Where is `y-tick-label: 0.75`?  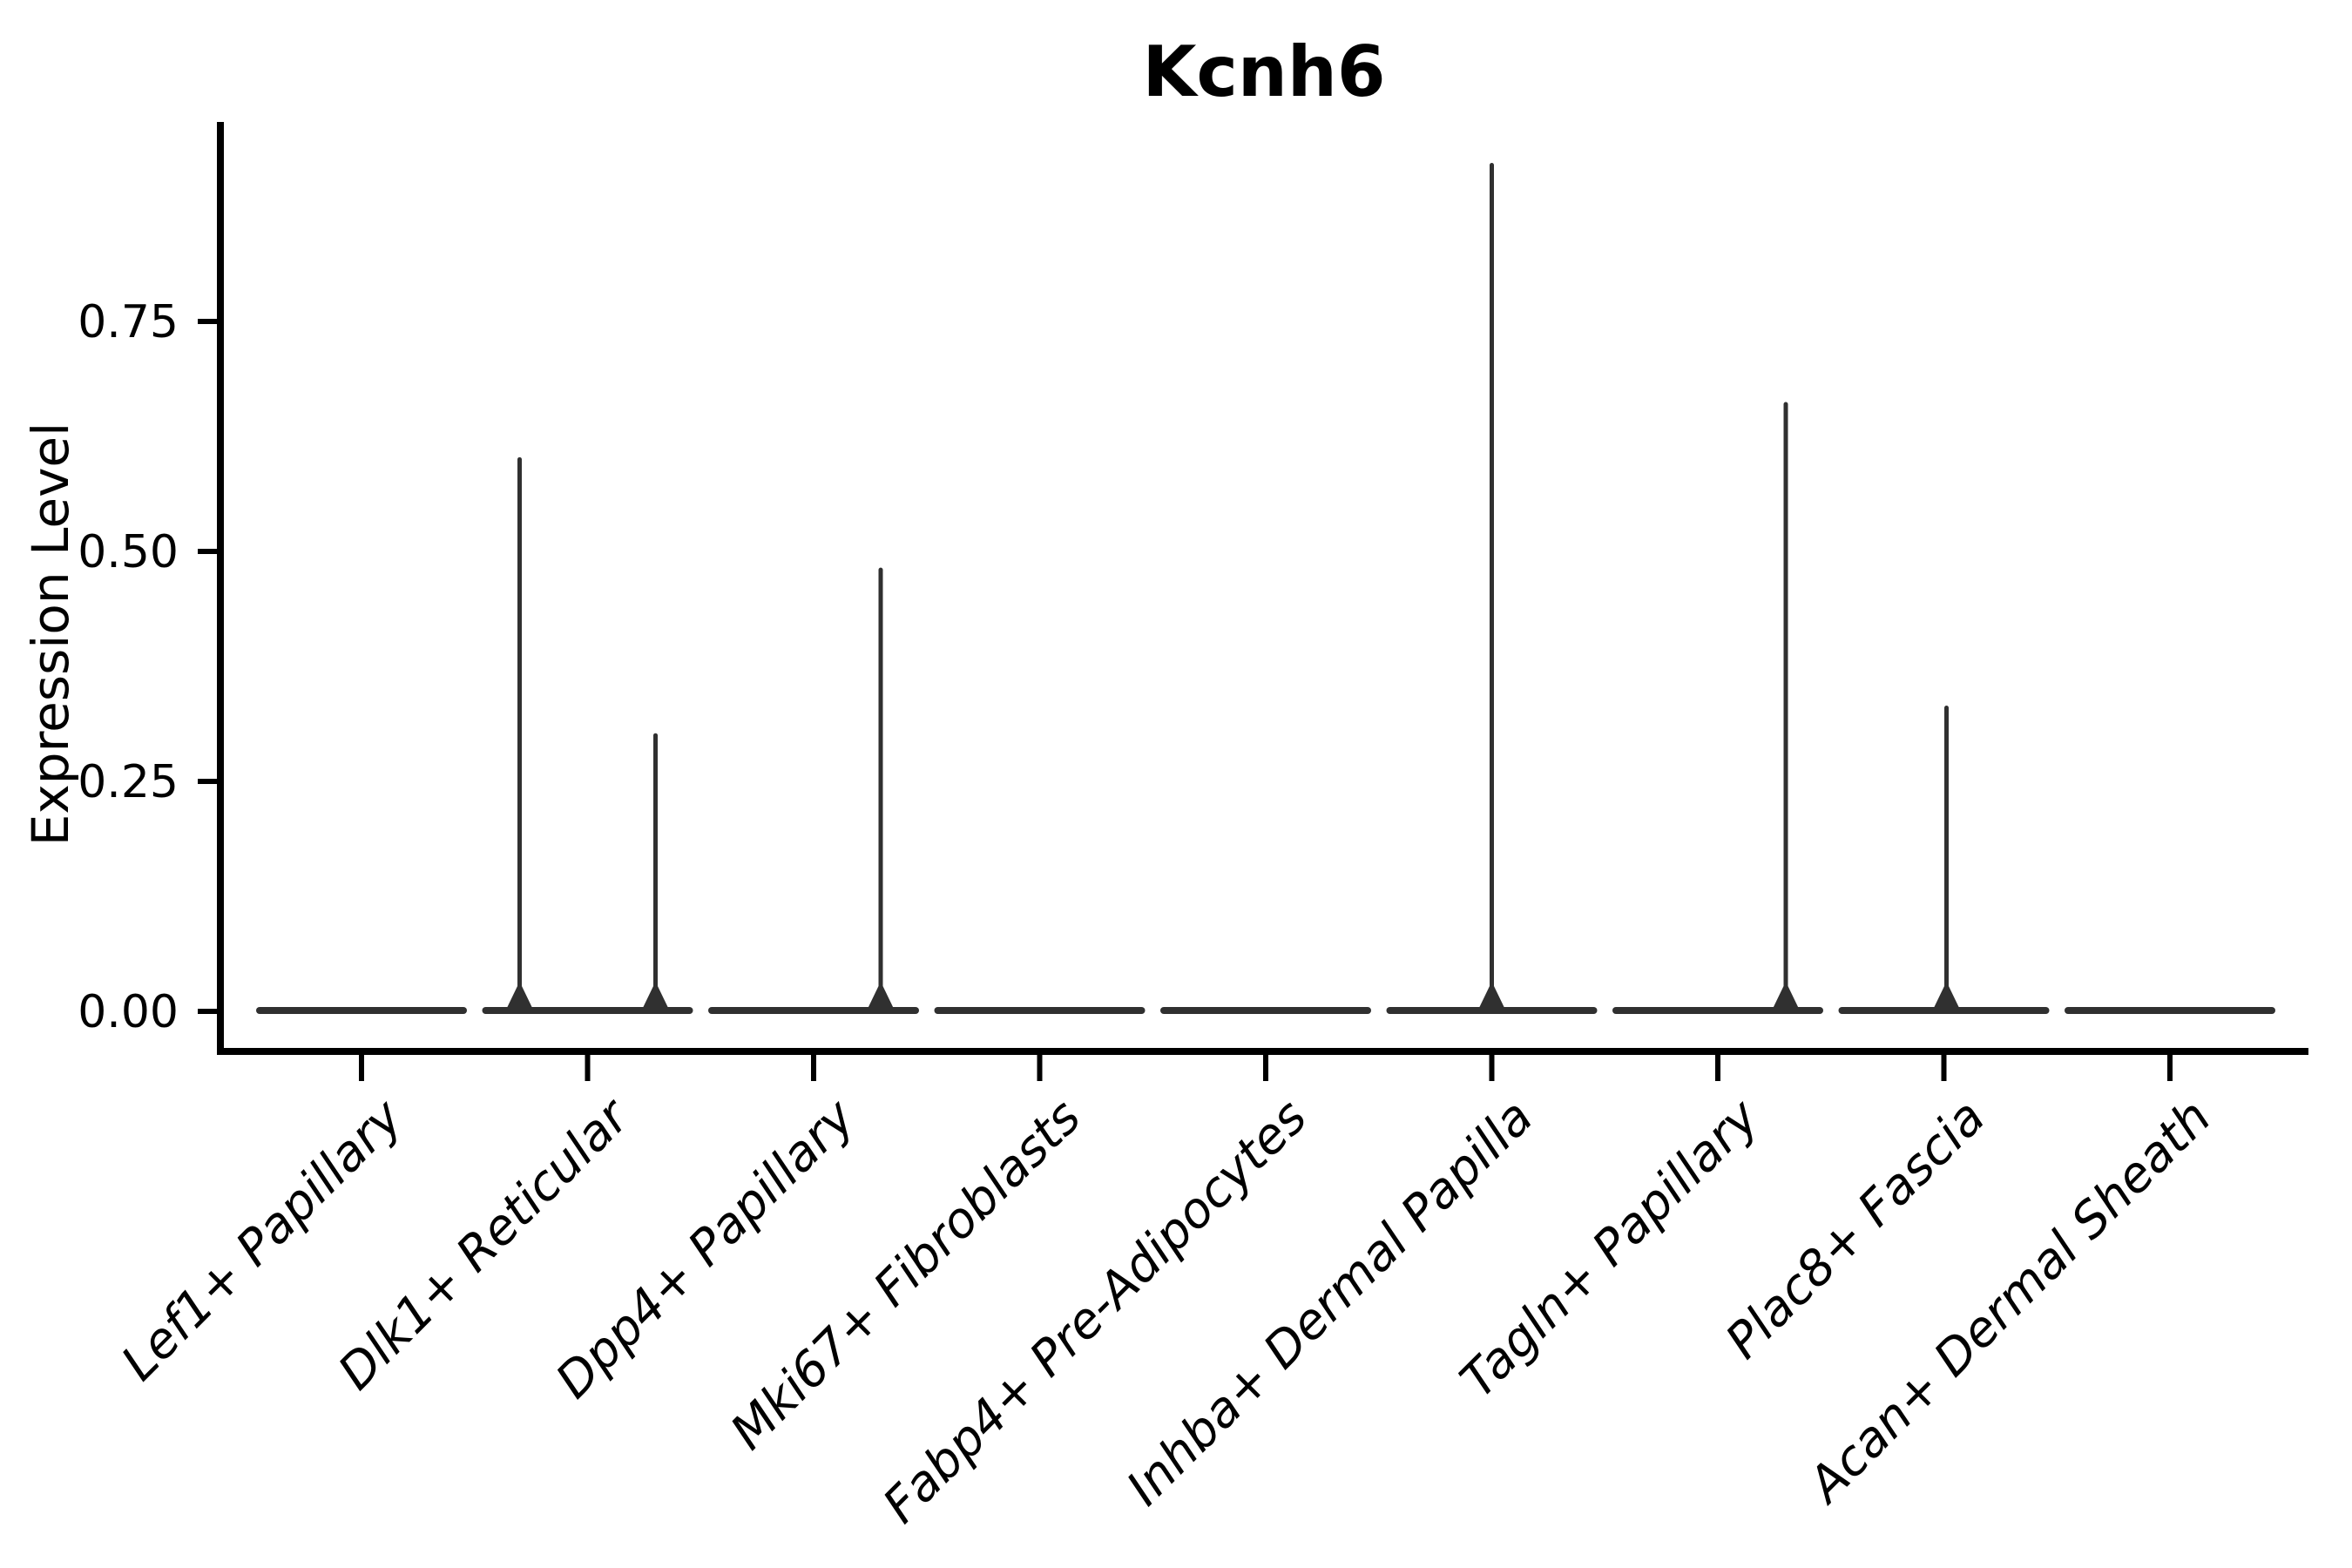 y-tick-label: 0.75 is located at coordinates (129, 322).